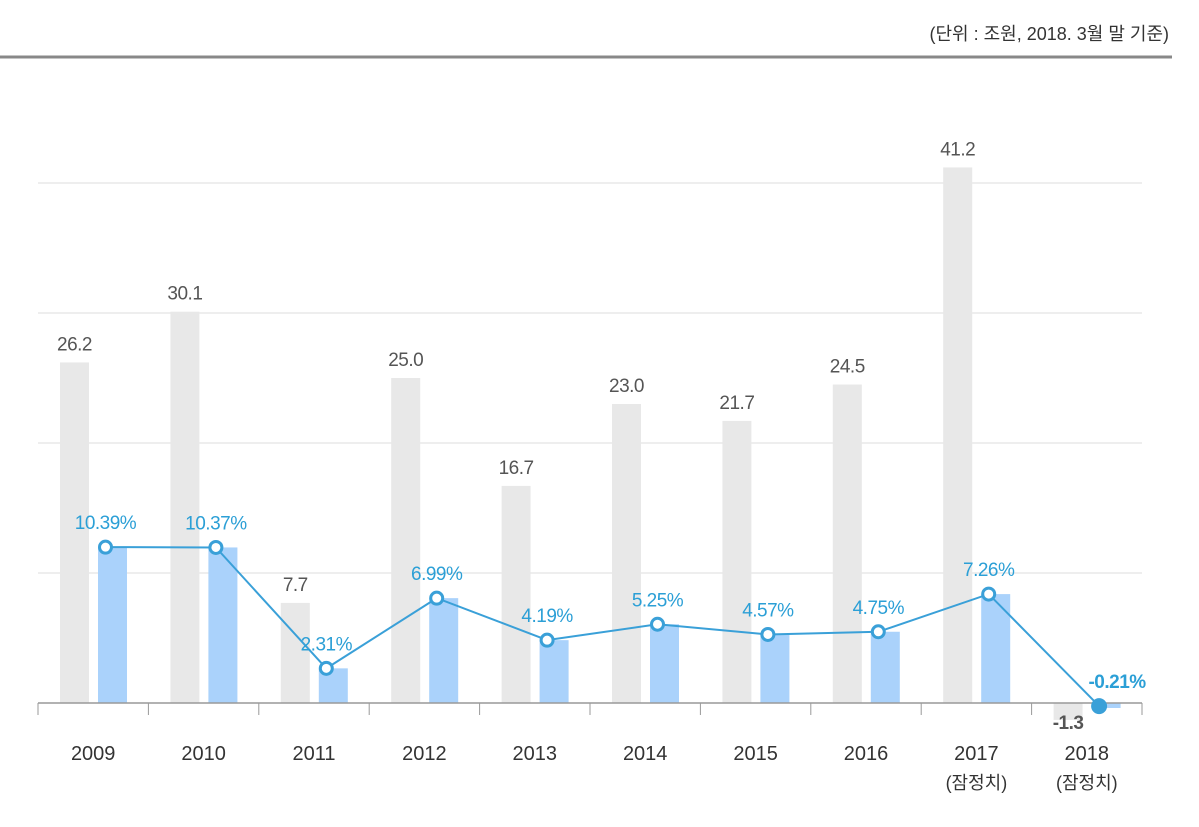  What do you see at coordinates (1117, 682) in the screenshot?
I see `rate-value-label: -0.21%` at bounding box center [1117, 682].